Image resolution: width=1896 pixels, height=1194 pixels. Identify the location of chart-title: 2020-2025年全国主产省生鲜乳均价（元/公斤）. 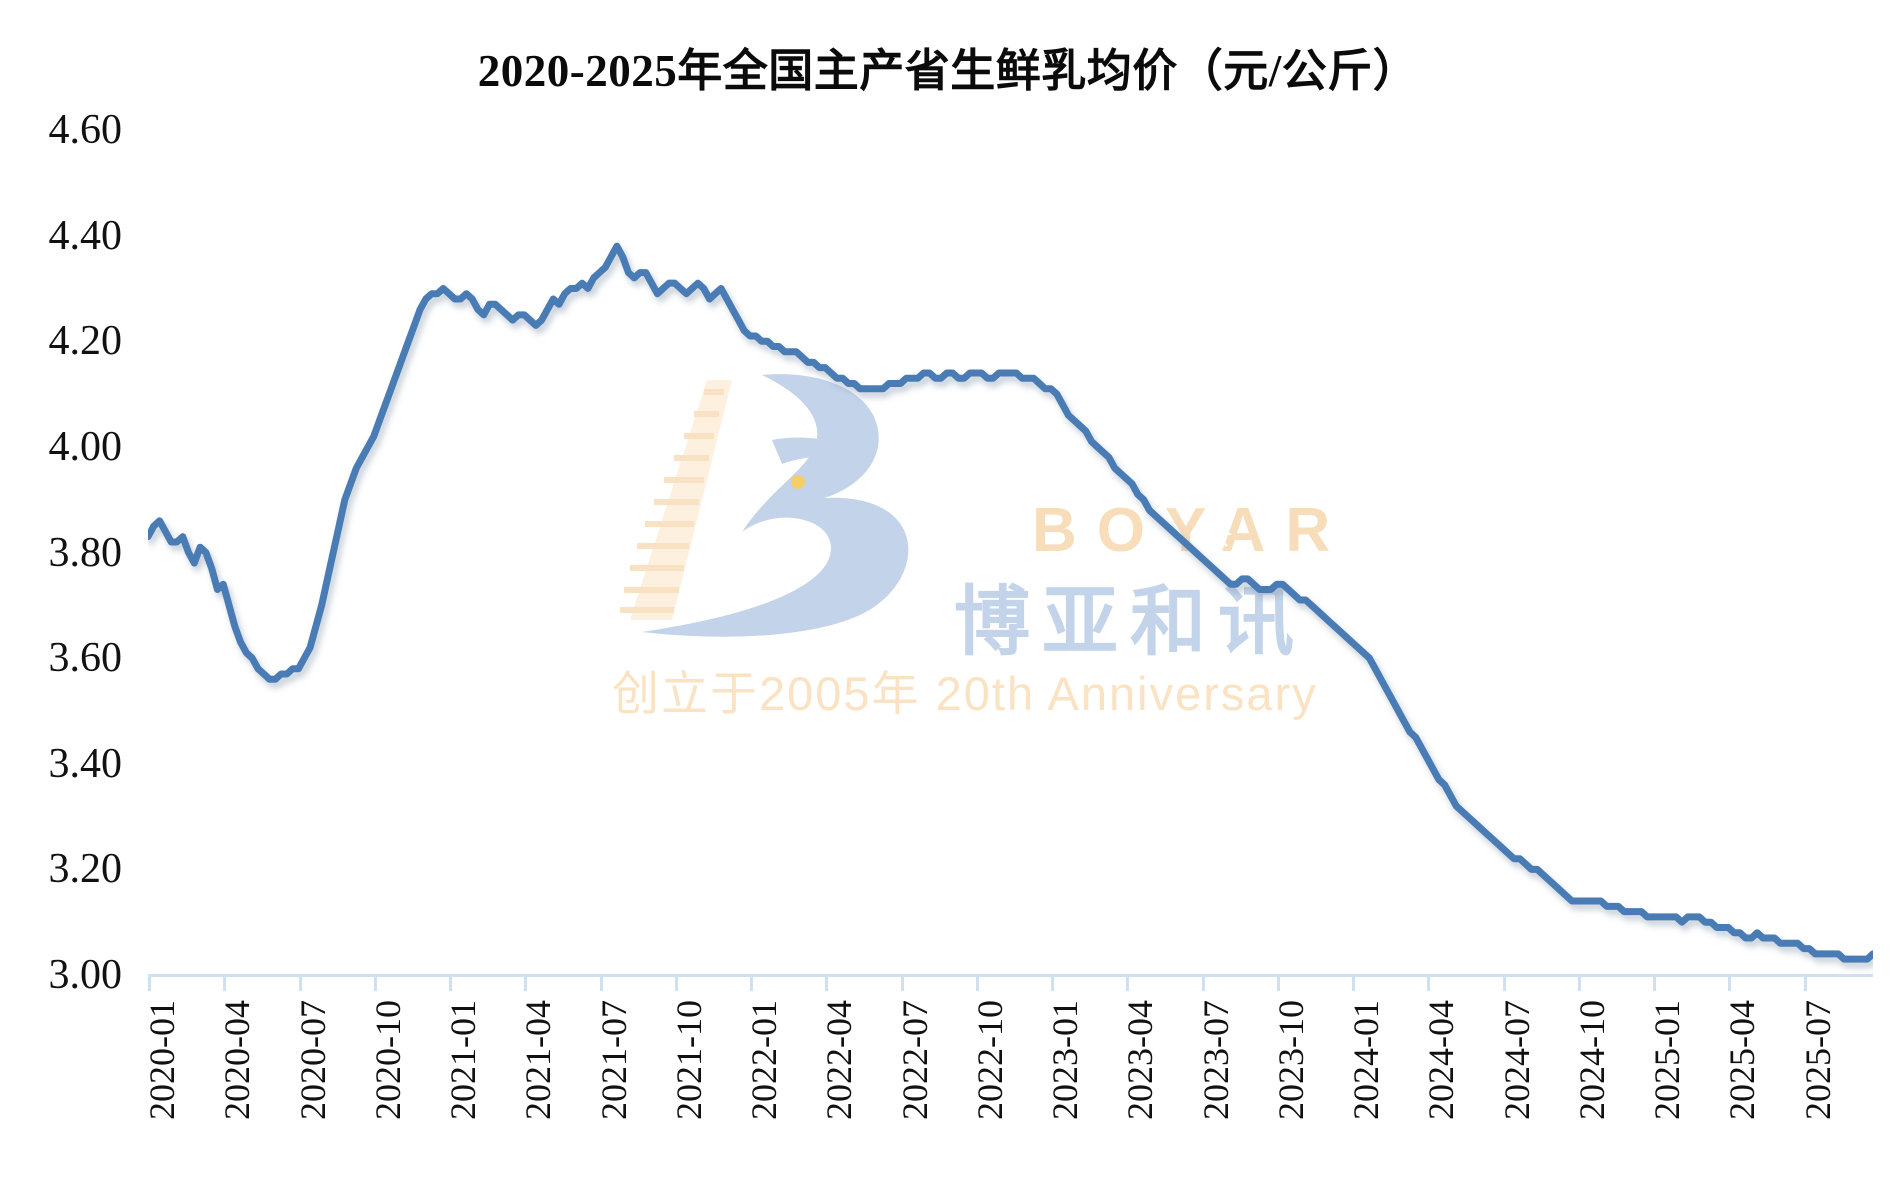
(948, 71).